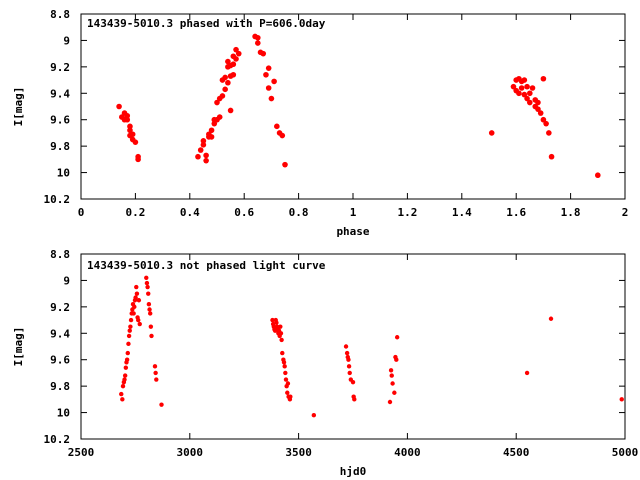 The width and height of the screenshot is (640, 480). Describe the element at coordinates (60, 254) in the screenshot. I see `y-tick-label: 8.8` at that location.